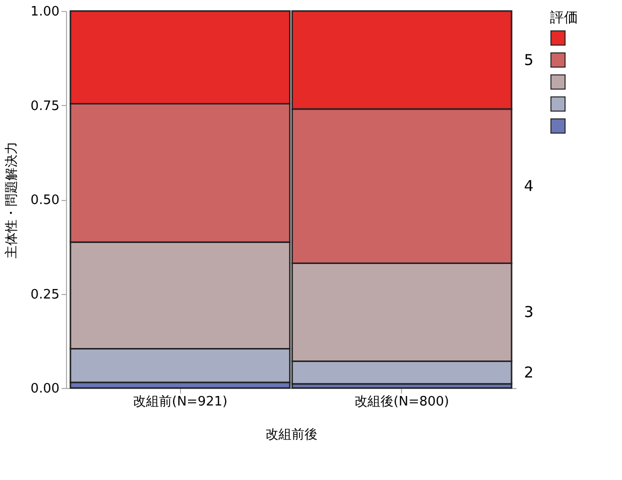 The width and height of the screenshot is (622, 480). Describe the element at coordinates (45, 389) in the screenshot. I see `y-tick-label: 0.00` at that location.